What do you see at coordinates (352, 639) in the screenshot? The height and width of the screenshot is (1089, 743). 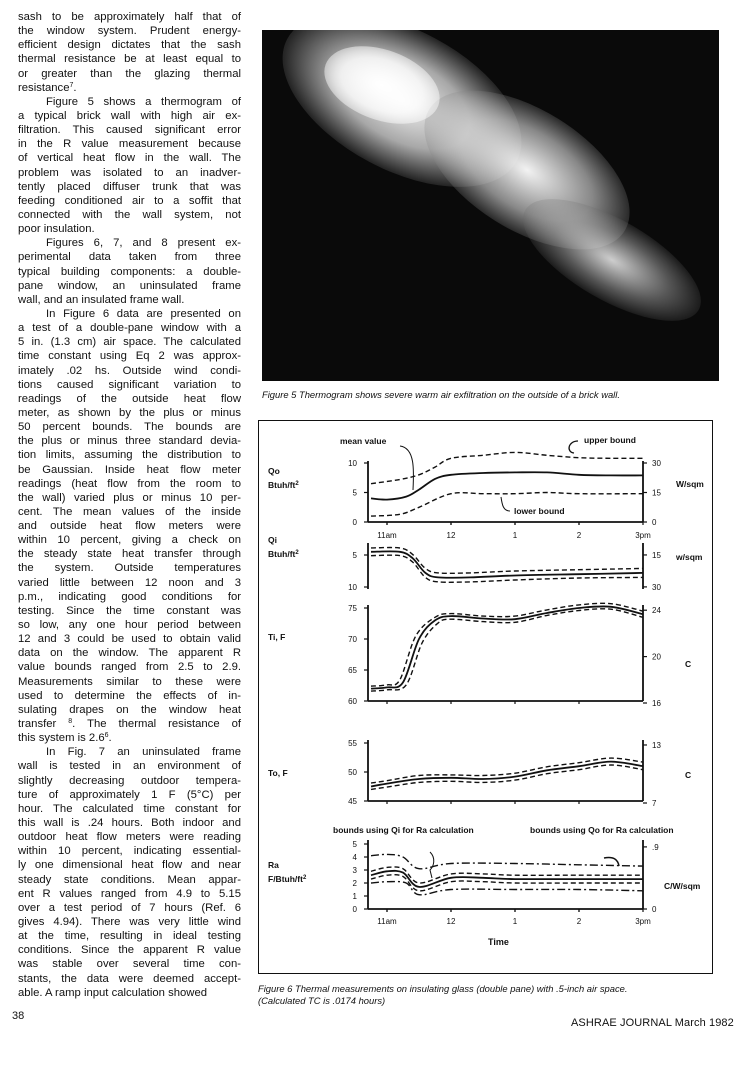 I see `ti-left-tick-label: 70` at bounding box center [352, 639].